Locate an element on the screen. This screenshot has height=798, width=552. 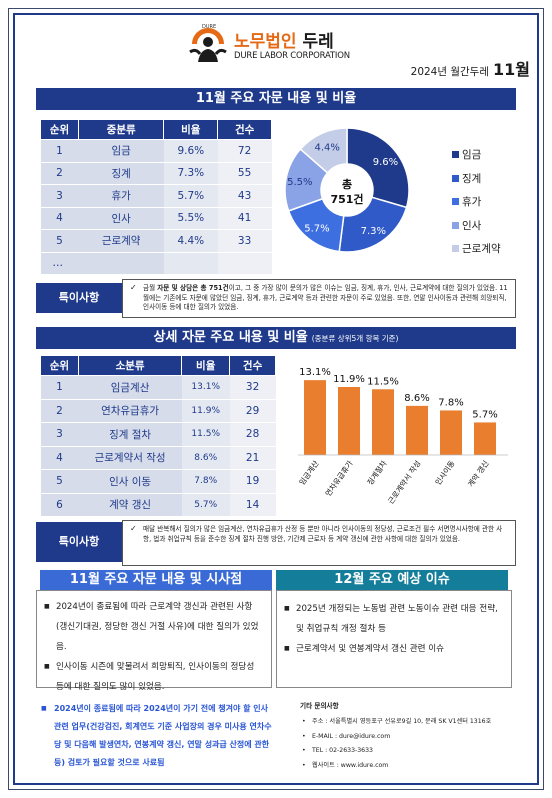
table-cell: 7.8% is located at coordinates (205, 481).